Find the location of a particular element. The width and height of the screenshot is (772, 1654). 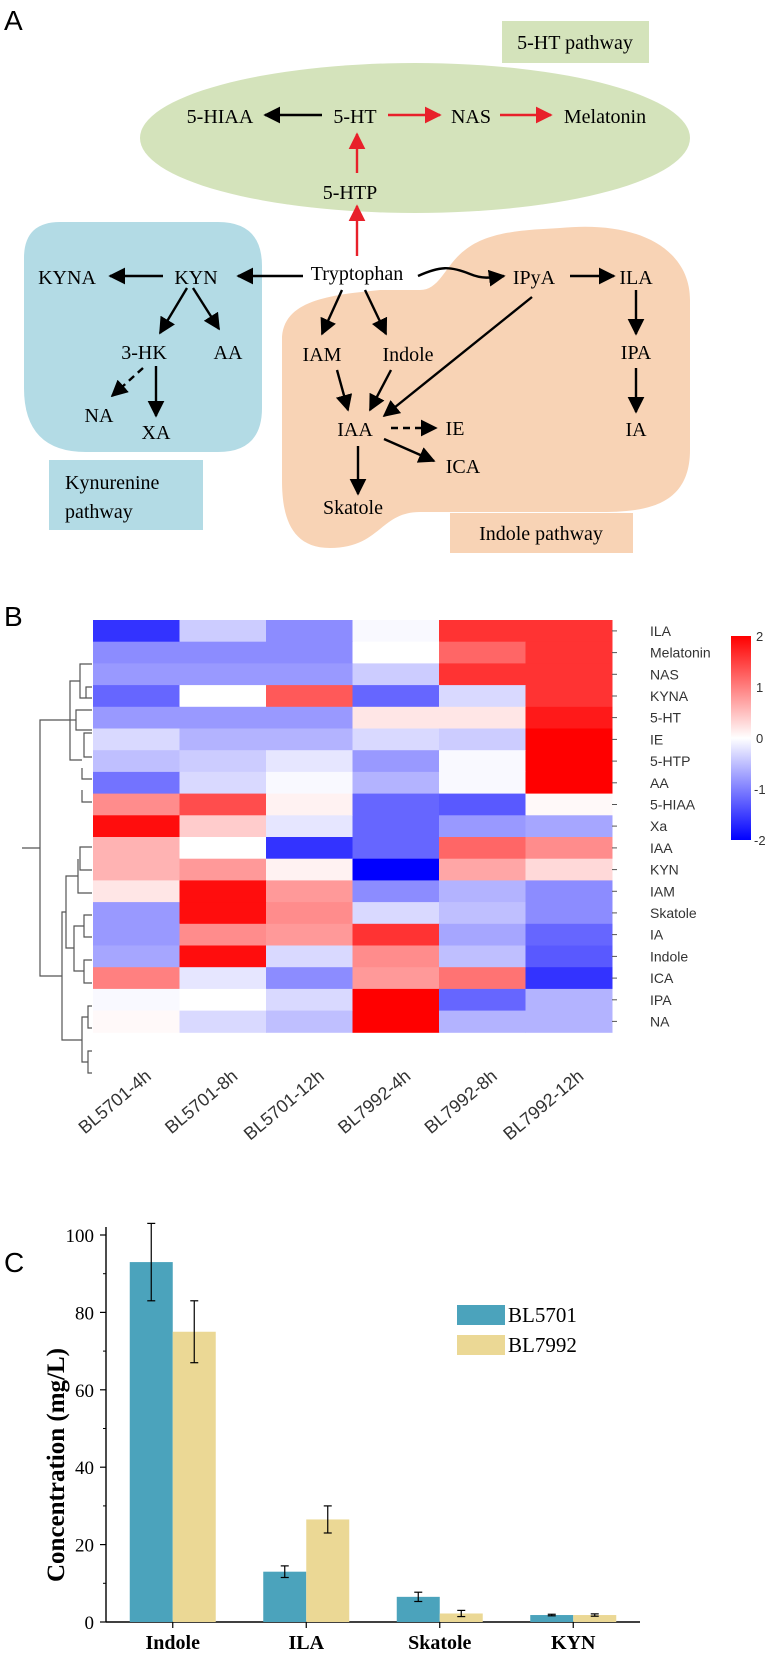

y-tick-label-40: 40 is located at coordinates (84, 1468).